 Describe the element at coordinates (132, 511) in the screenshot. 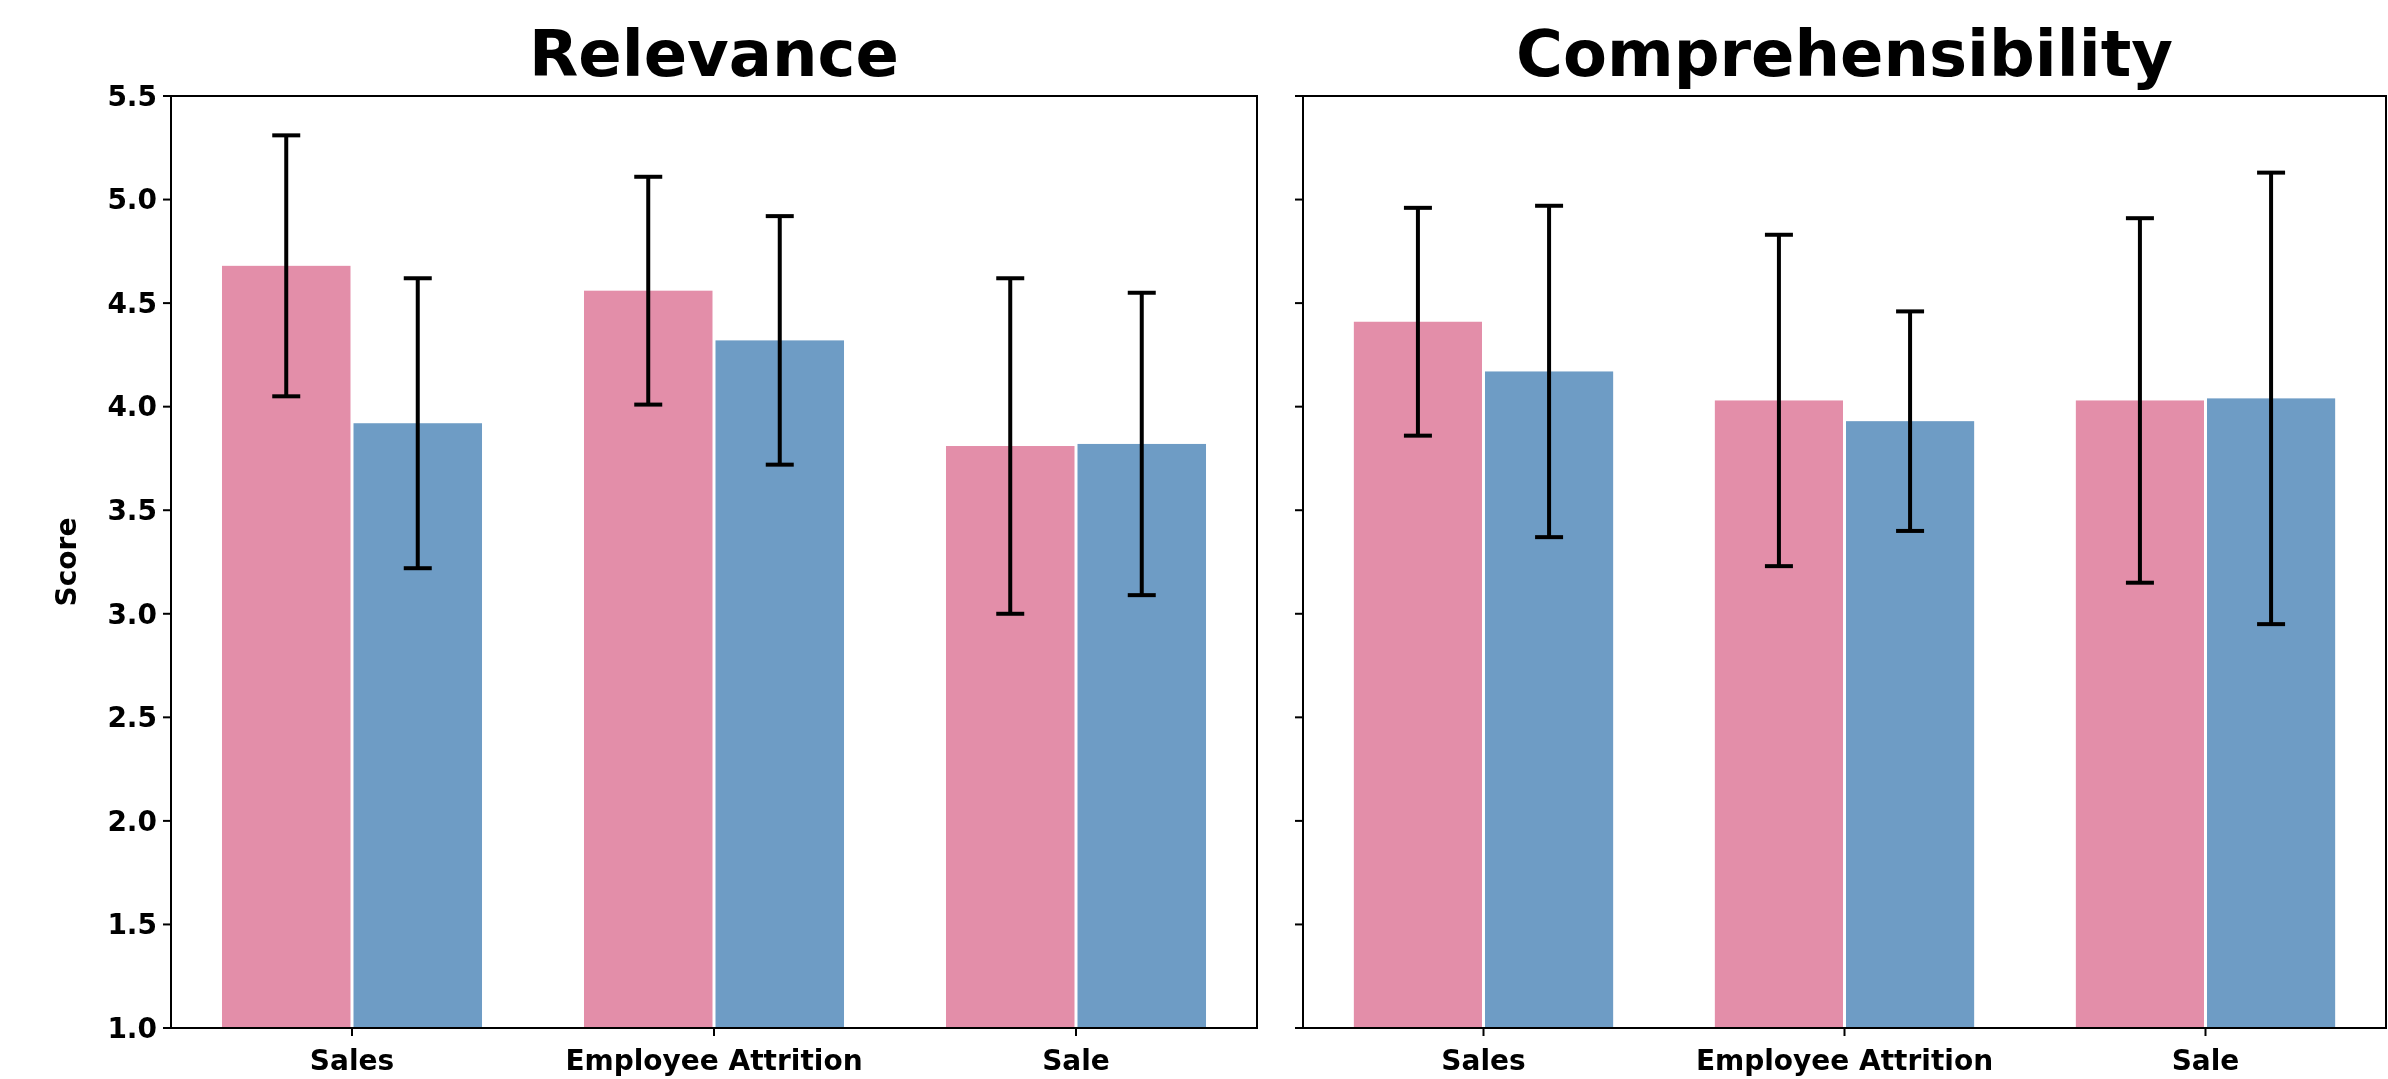

I see `y-tick-label: 3.5` at that location.